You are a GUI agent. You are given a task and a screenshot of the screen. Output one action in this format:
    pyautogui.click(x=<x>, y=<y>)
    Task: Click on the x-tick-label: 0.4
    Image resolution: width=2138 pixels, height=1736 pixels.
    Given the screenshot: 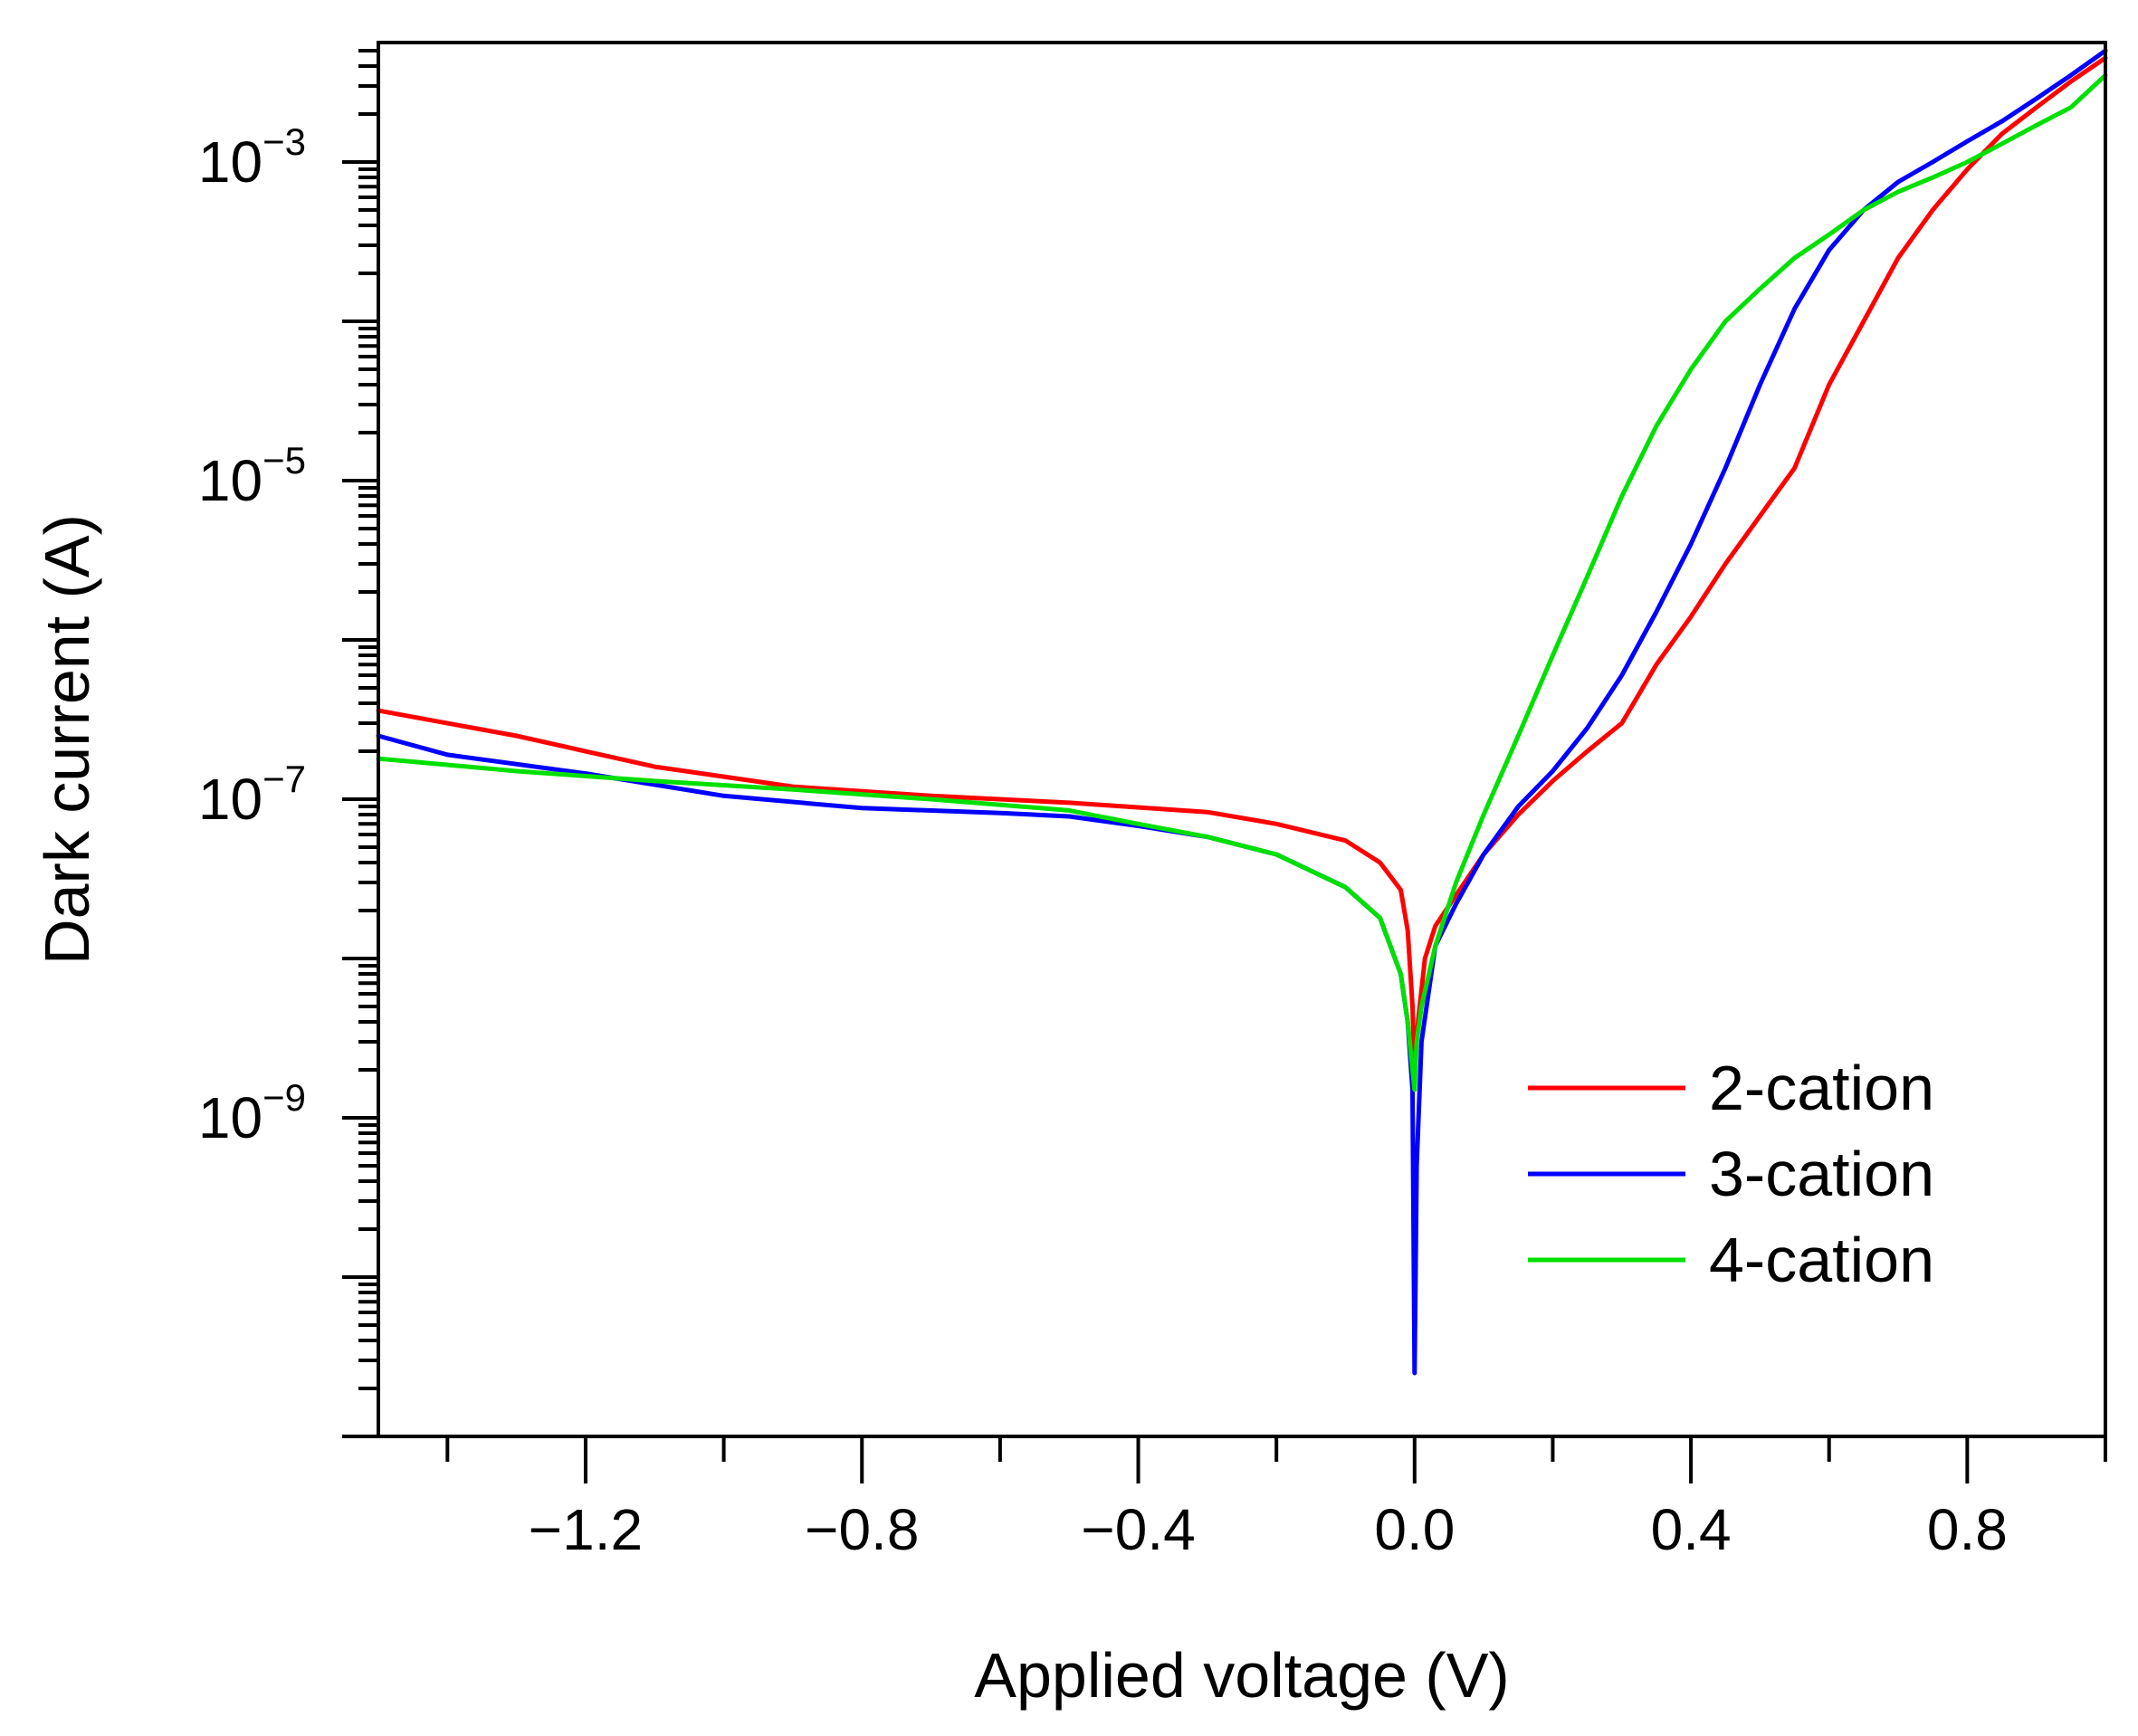 What is the action you would take?
    pyautogui.click(x=1692, y=1529)
    